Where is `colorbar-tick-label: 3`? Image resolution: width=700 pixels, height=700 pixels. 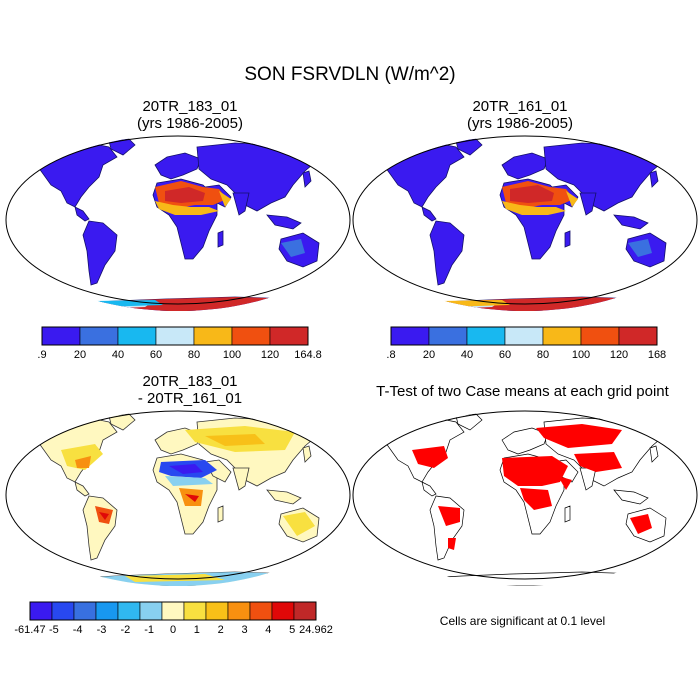
colorbar-tick-label: 3 is located at coordinates (244, 630).